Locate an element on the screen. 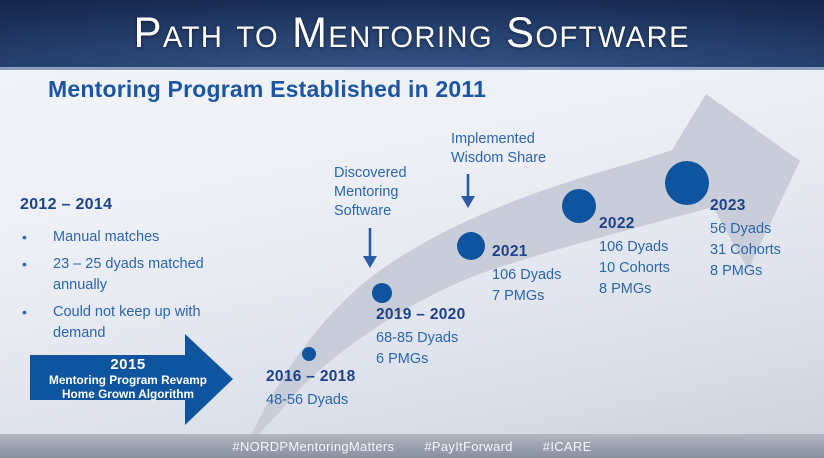 The image size is (824, 458). page-title: Path to Mentoring Software is located at coordinates (412, 33).